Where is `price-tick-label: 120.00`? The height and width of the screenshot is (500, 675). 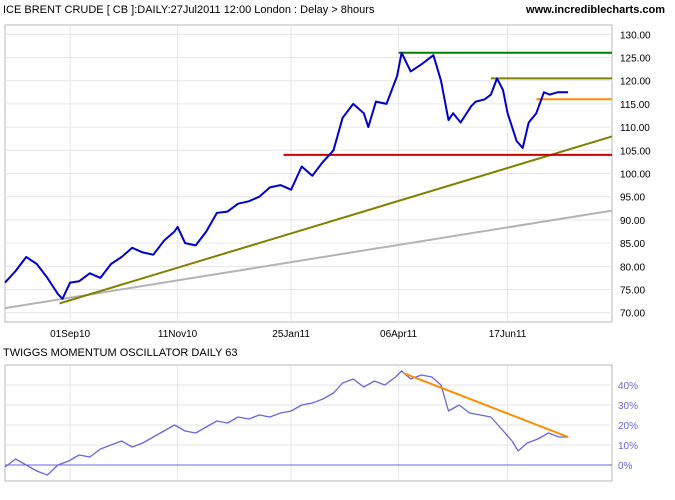
price-tick-label: 120.00 is located at coordinates (635, 82).